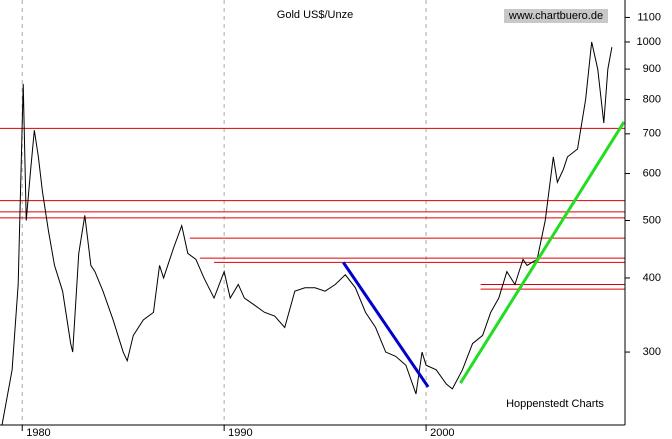 Image resolution: width=672 pixels, height=439 pixels. I want to click on x-tick-label: 1990, so click(240, 433).